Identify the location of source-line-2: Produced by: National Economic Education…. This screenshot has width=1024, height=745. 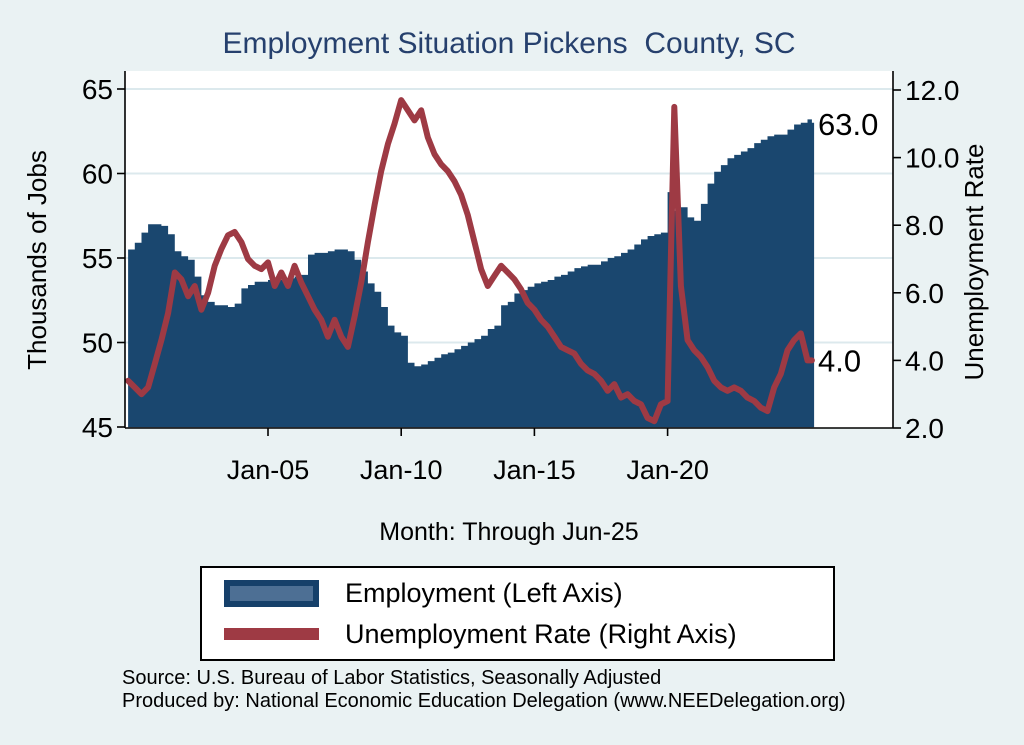
(484, 701).